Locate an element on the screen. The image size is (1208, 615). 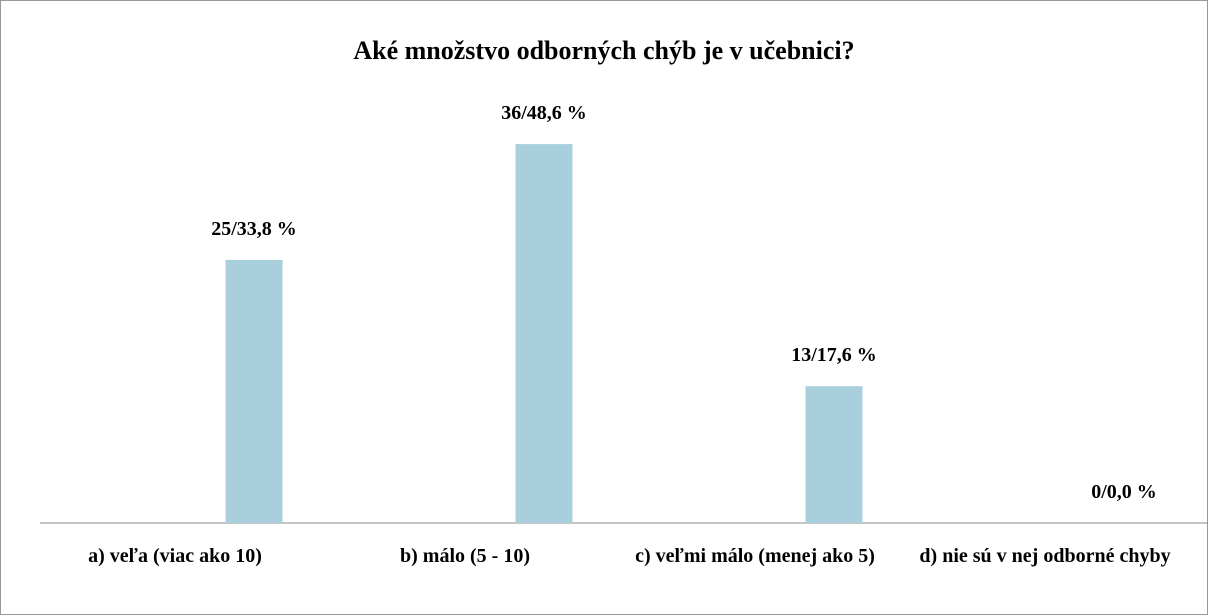
x-tick-label: b) málo (5 - 10) is located at coordinates (465, 556).